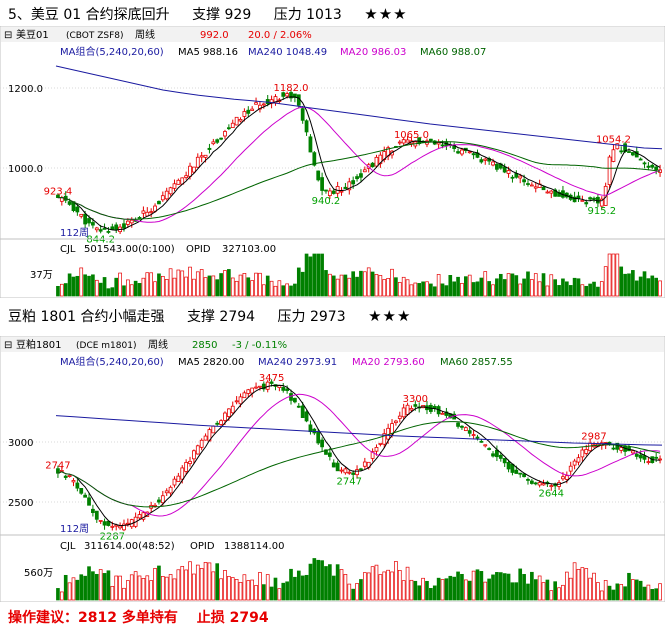  Describe the element at coordinates (297, 362) in the screenshot. I see `chart-2-ma240: MA240 2973.91` at that location.